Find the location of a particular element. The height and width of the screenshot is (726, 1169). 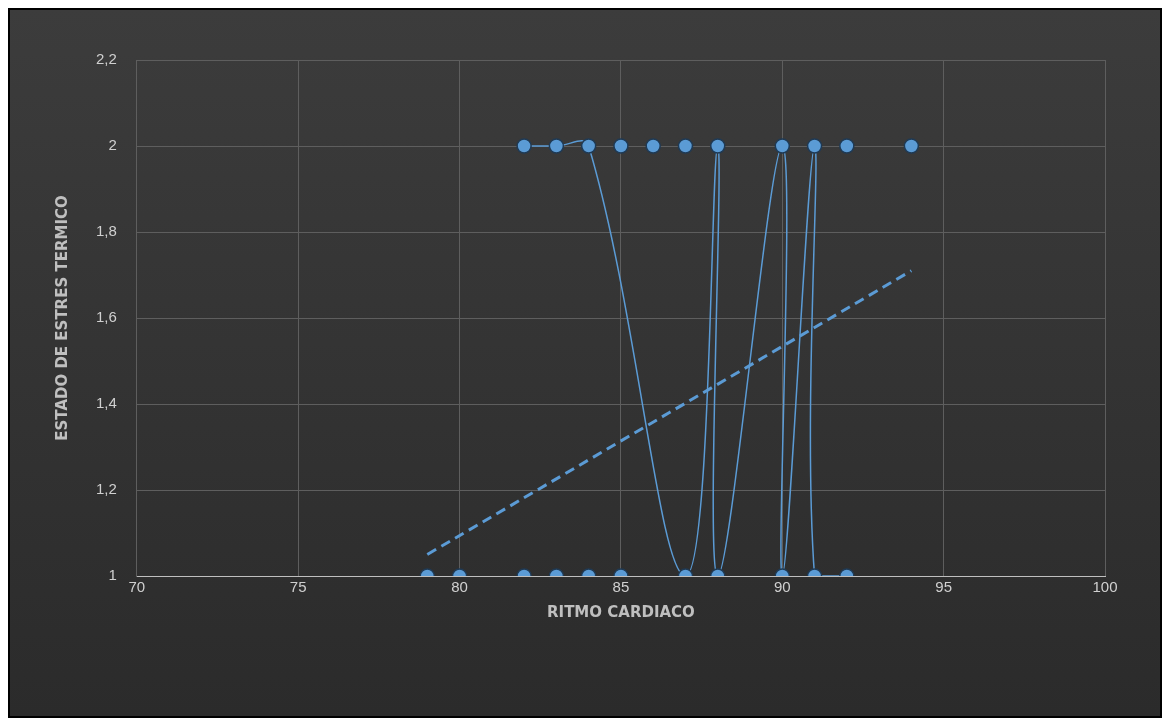

x-tick-label: 75 is located at coordinates (298, 587).